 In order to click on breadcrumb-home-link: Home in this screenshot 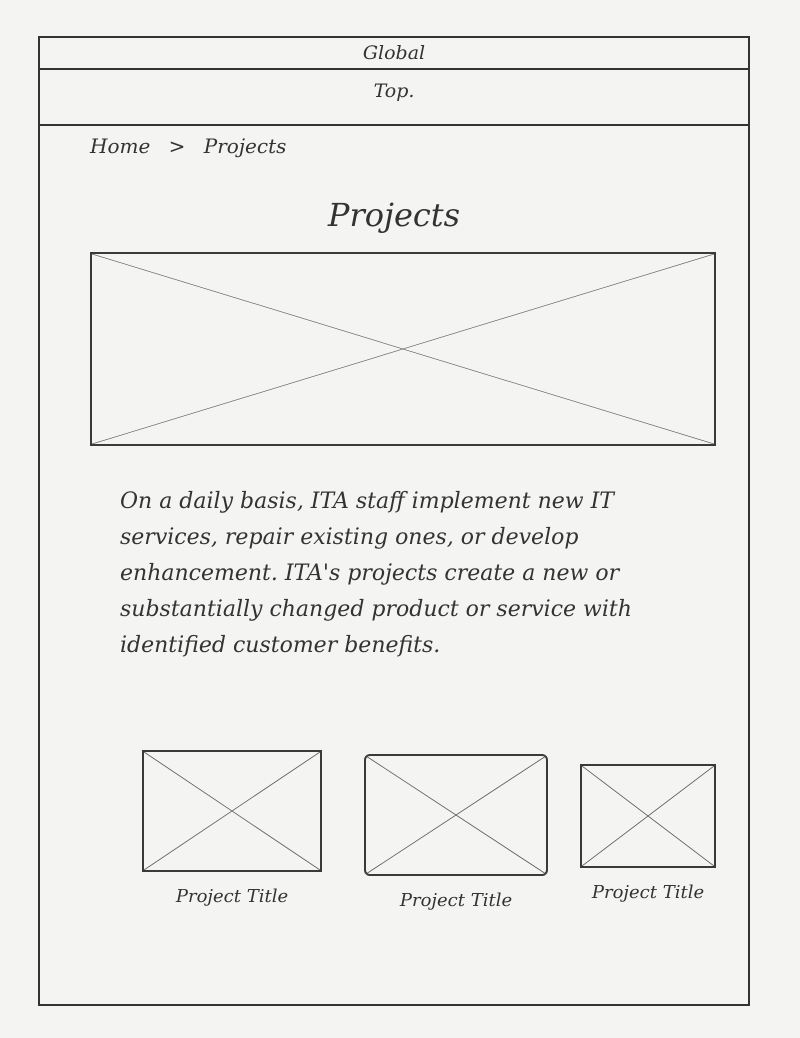, I will do `click(120, 146)`.